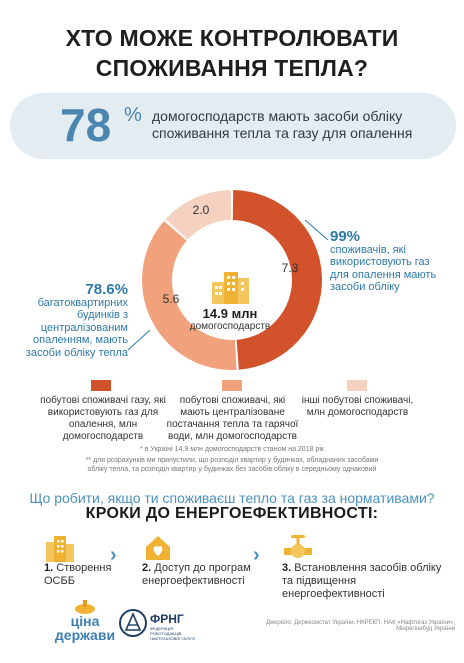 This screenshot has height=663, width=464. What do you see at coordinates (86, 125) in the screenshot?
I see `stat-value: 78` at bounding box center [86, 125].